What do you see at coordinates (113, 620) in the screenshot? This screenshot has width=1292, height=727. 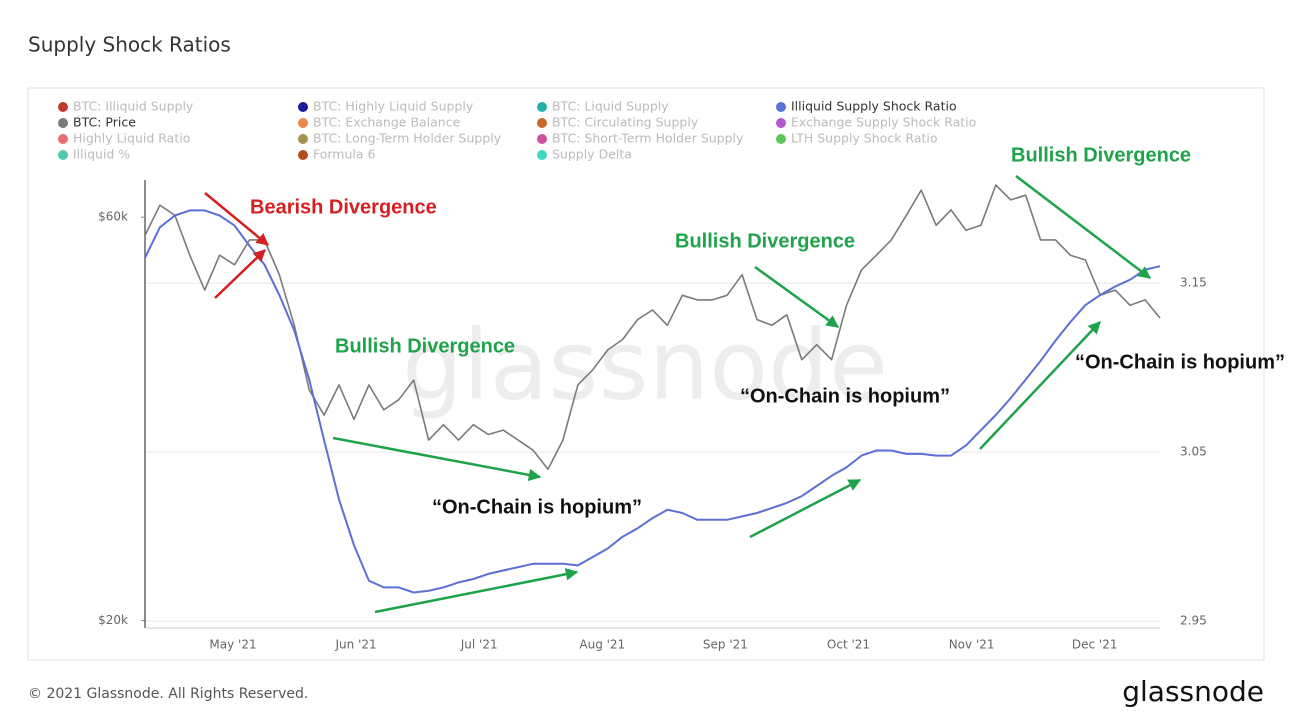 I see `y-tick-label: $20k` at bounding box center [113, 620].